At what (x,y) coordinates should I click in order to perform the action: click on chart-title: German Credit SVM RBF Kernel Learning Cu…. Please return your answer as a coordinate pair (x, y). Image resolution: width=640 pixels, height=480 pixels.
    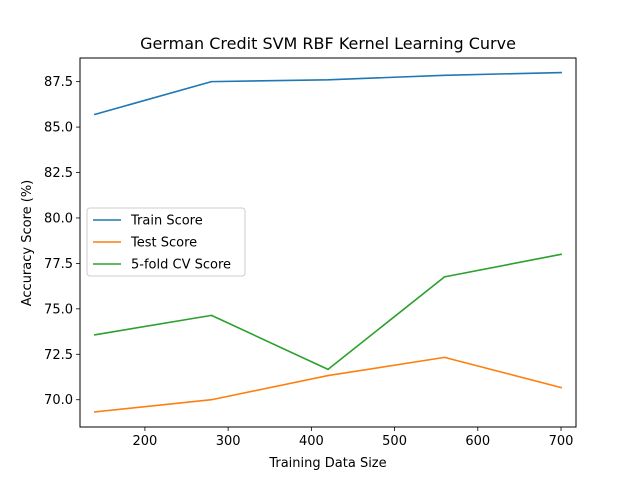
    Looking at the image, I should click on (328, 43).